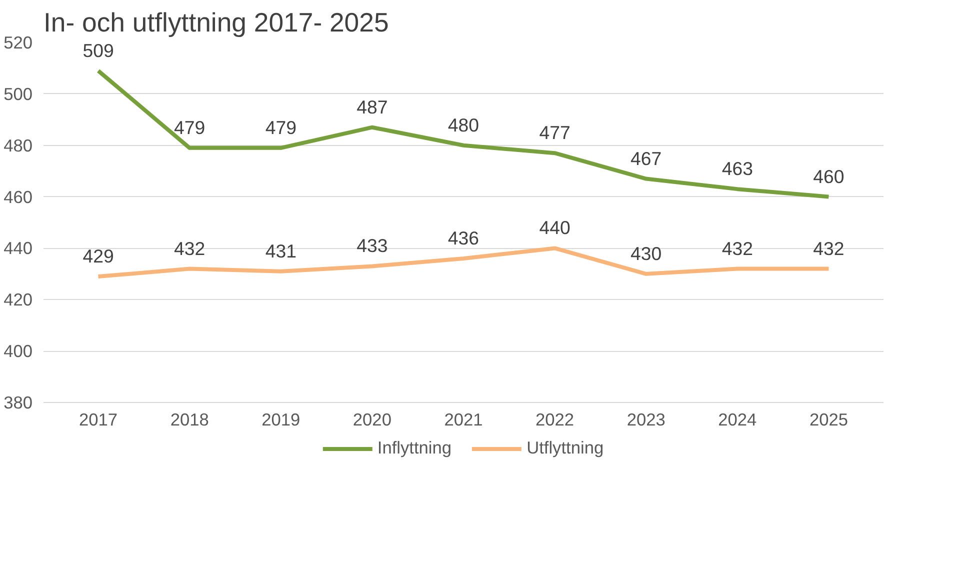  What do you see at coordinates (828, 420) in the screenshot?
I see `x-tick-label: 2025` at bounding box center [828, 420].